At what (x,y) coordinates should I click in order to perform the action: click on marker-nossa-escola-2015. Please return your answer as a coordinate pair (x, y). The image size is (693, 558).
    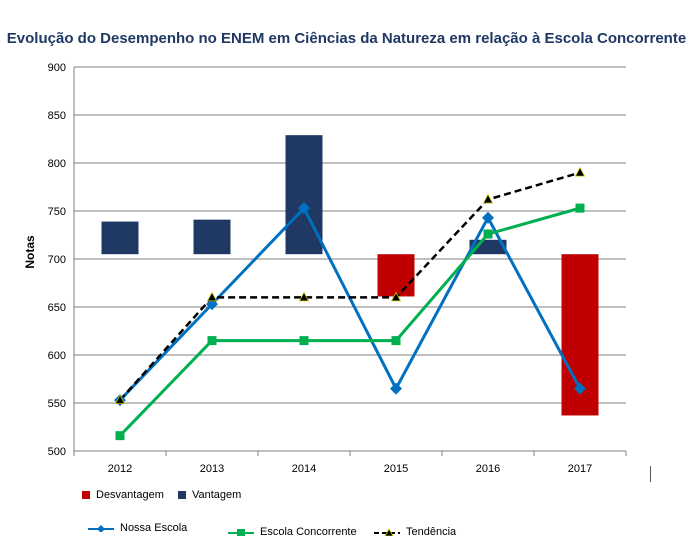
    Looking at the image, I should click on (396, 388).